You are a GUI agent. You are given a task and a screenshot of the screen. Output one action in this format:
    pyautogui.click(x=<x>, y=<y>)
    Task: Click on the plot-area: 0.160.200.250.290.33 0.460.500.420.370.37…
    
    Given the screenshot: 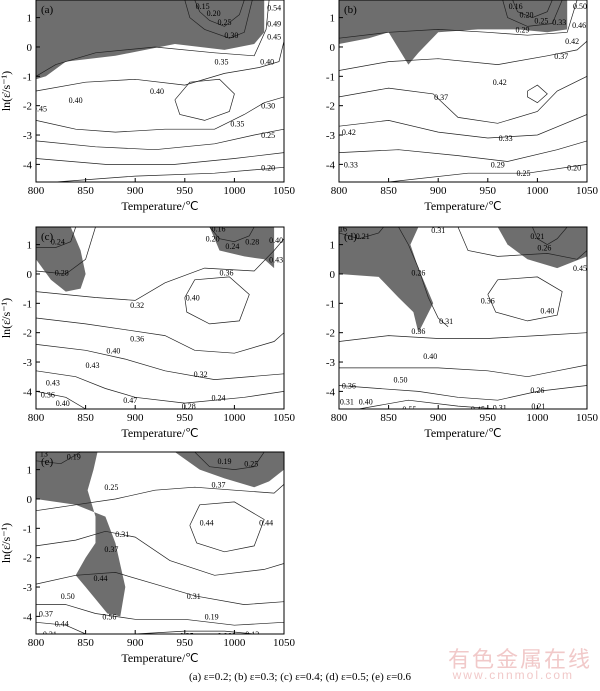 What is the action you would take?
    pyautogui.click(x=463, y=91)
    